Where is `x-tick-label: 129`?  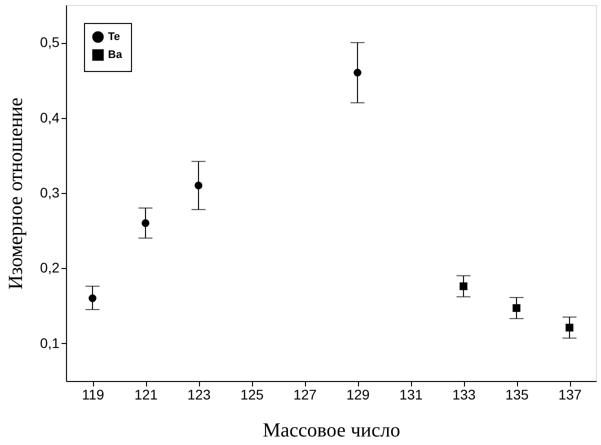 x-tick-label: 129 is located at coordinates (358, 394).